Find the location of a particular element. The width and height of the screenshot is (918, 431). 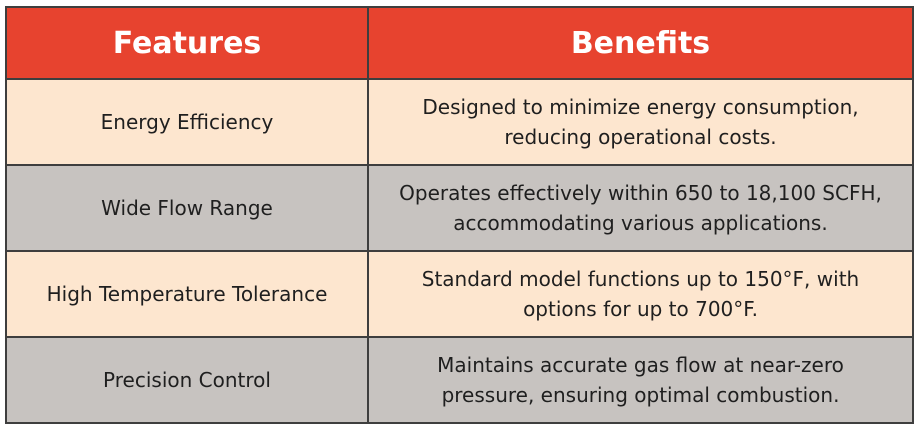

benefit-line: Maintains accurate gas flow at near-zero is located at coordinates (640, 365).